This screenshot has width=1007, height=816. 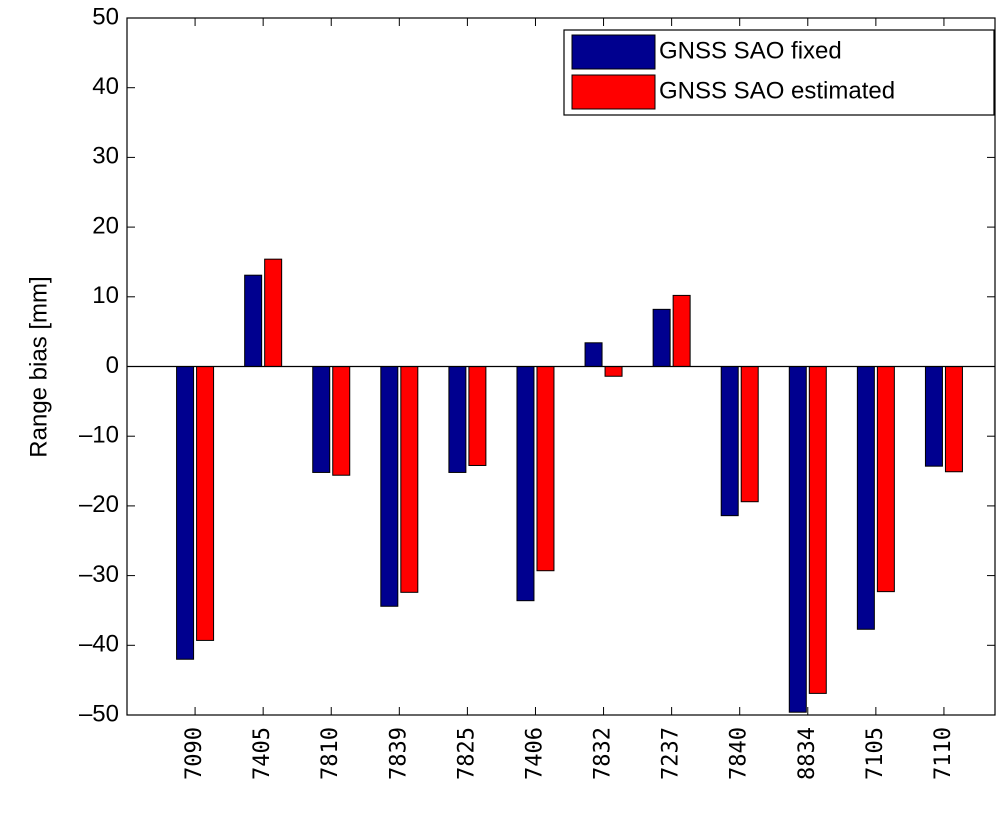 What do you see at coordinates (112, 365) in the screenshot?
I see `y-tick-label: 0` at bounding box center [112, 365].